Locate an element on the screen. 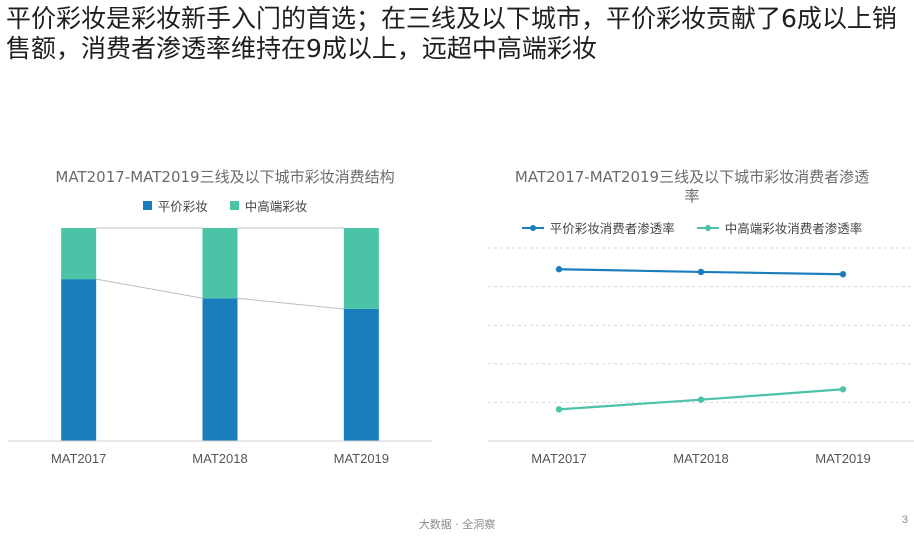 This screenshot has height=549, width=914. legend-item-premium-rate: 中高端彩妆消费者渗透率 is located at coordinates (779, 227).